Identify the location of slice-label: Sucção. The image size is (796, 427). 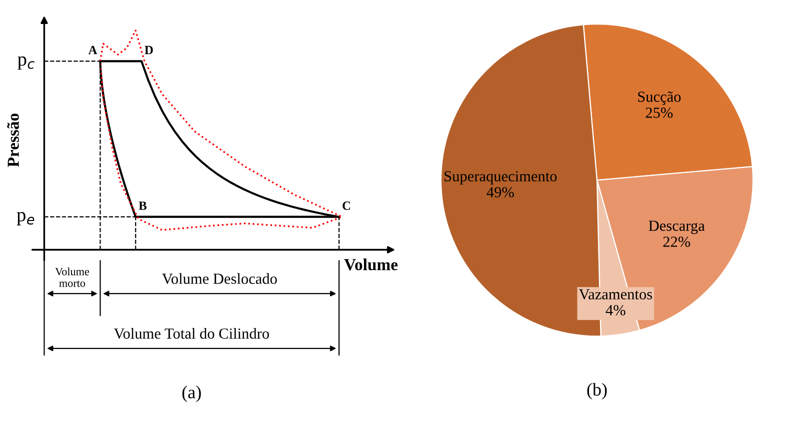
(659, 98).